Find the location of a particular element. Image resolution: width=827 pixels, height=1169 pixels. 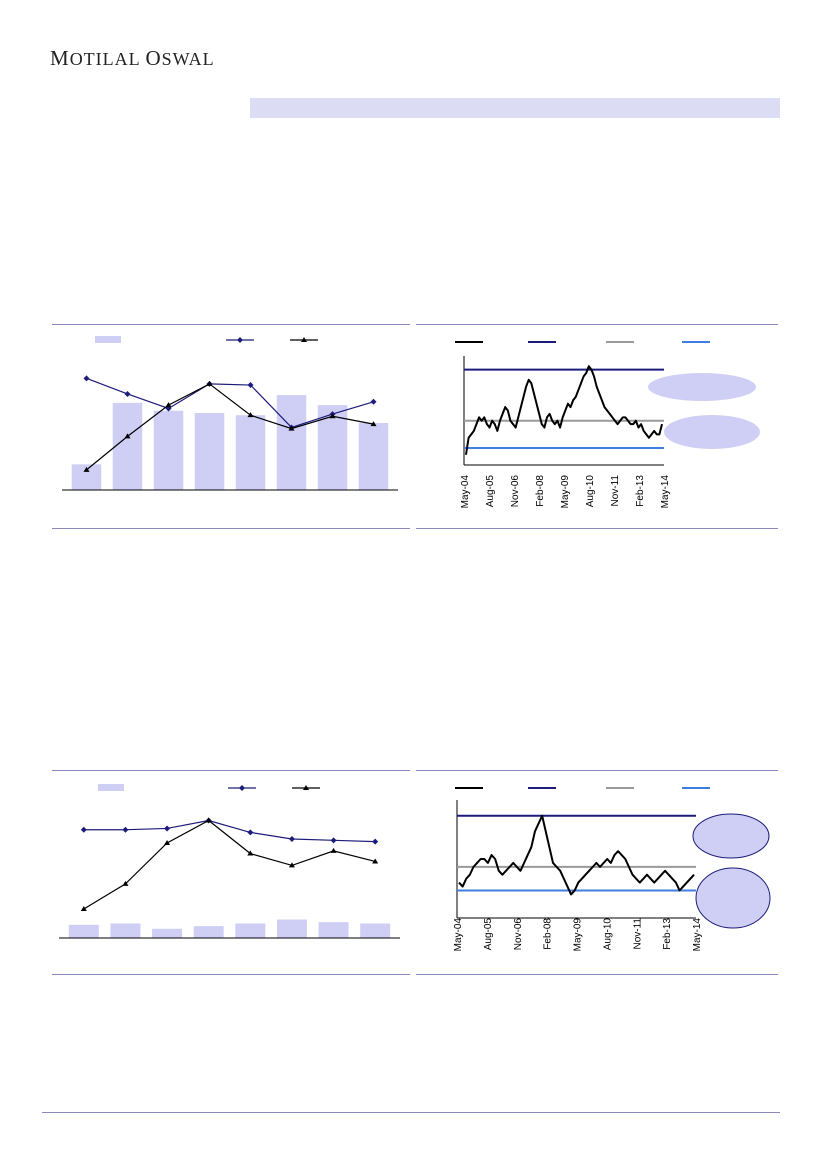

chart-row-1-top-rule-right is located at coordinates (597, 324).